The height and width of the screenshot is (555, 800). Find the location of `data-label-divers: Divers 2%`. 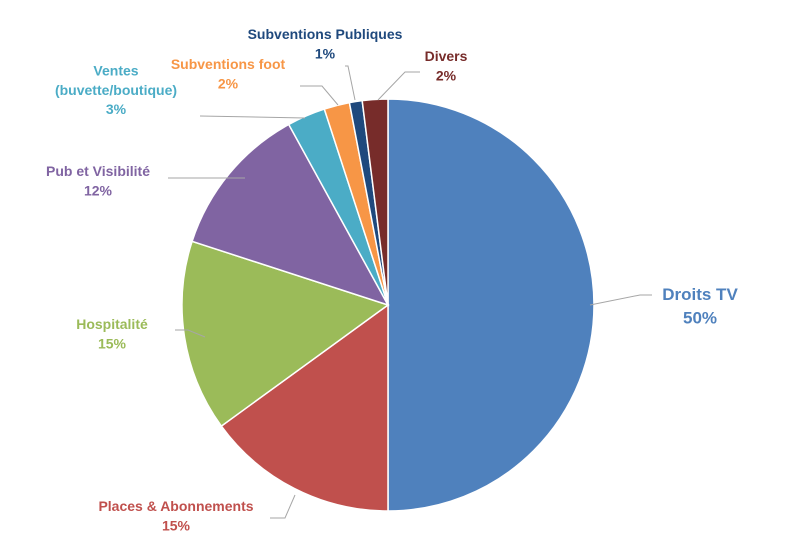

data-label-divers: Divers 2% is located at coordinates (446, 65).